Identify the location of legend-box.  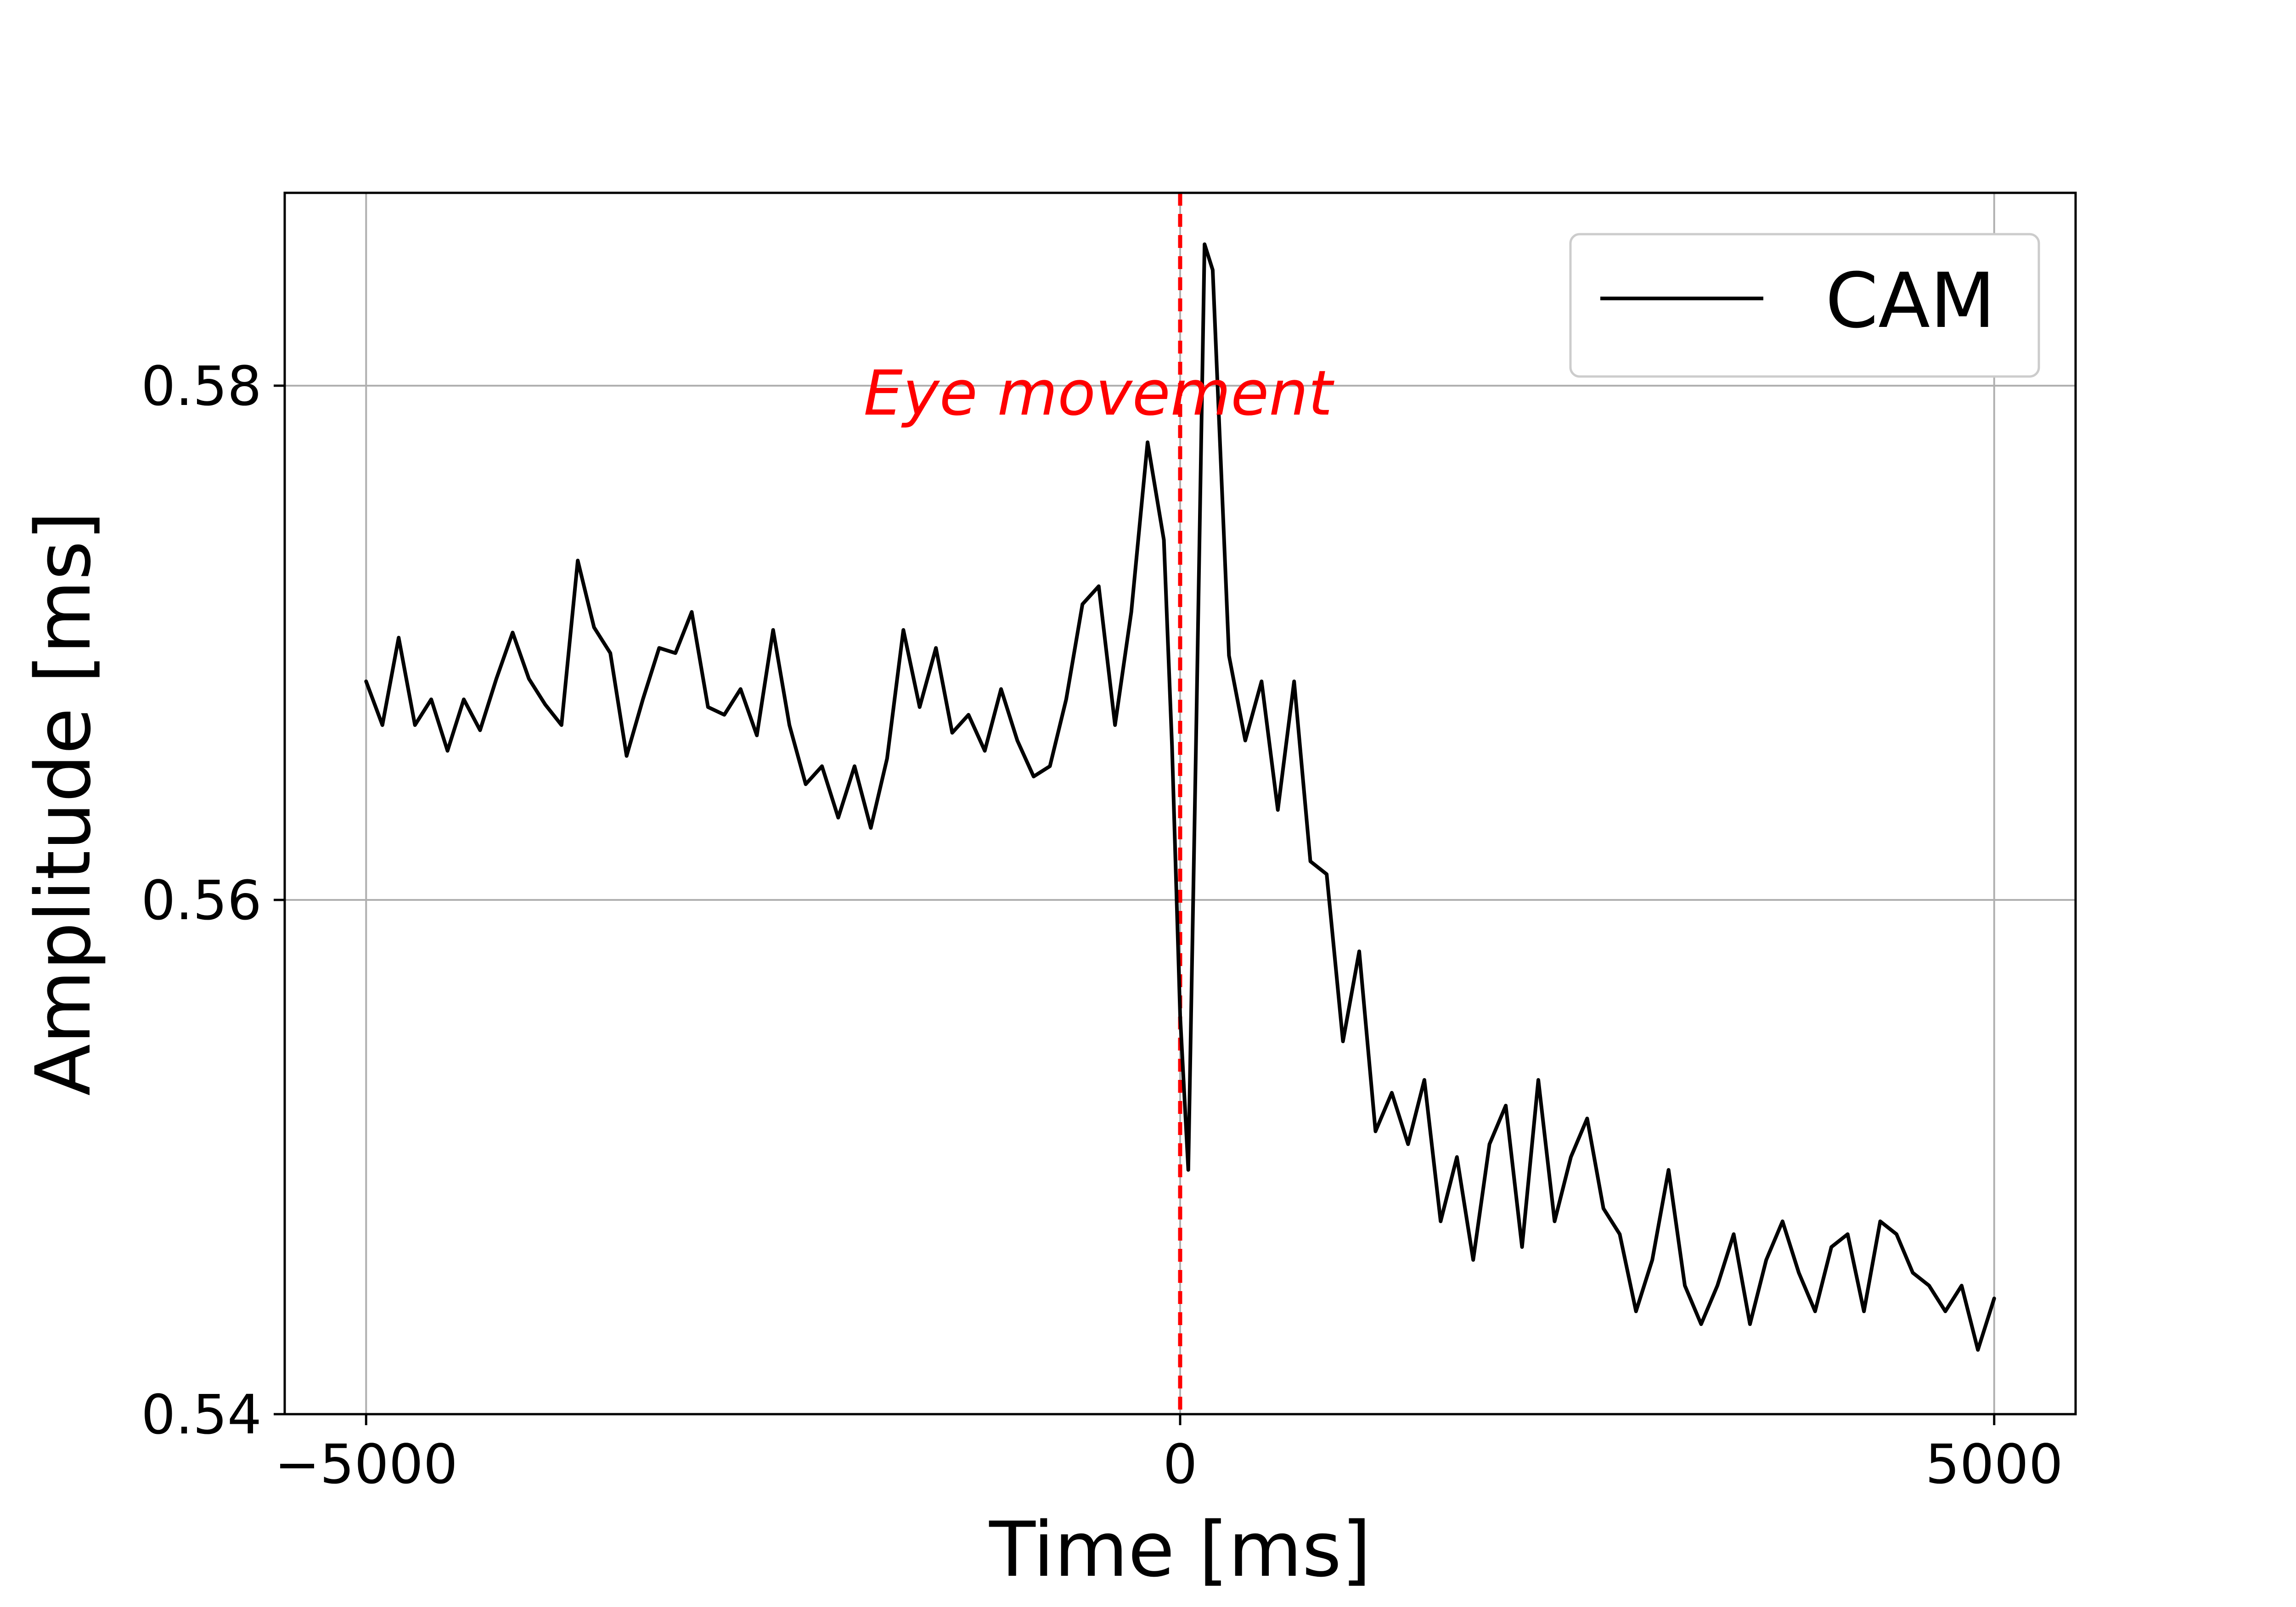
(1805, 305).